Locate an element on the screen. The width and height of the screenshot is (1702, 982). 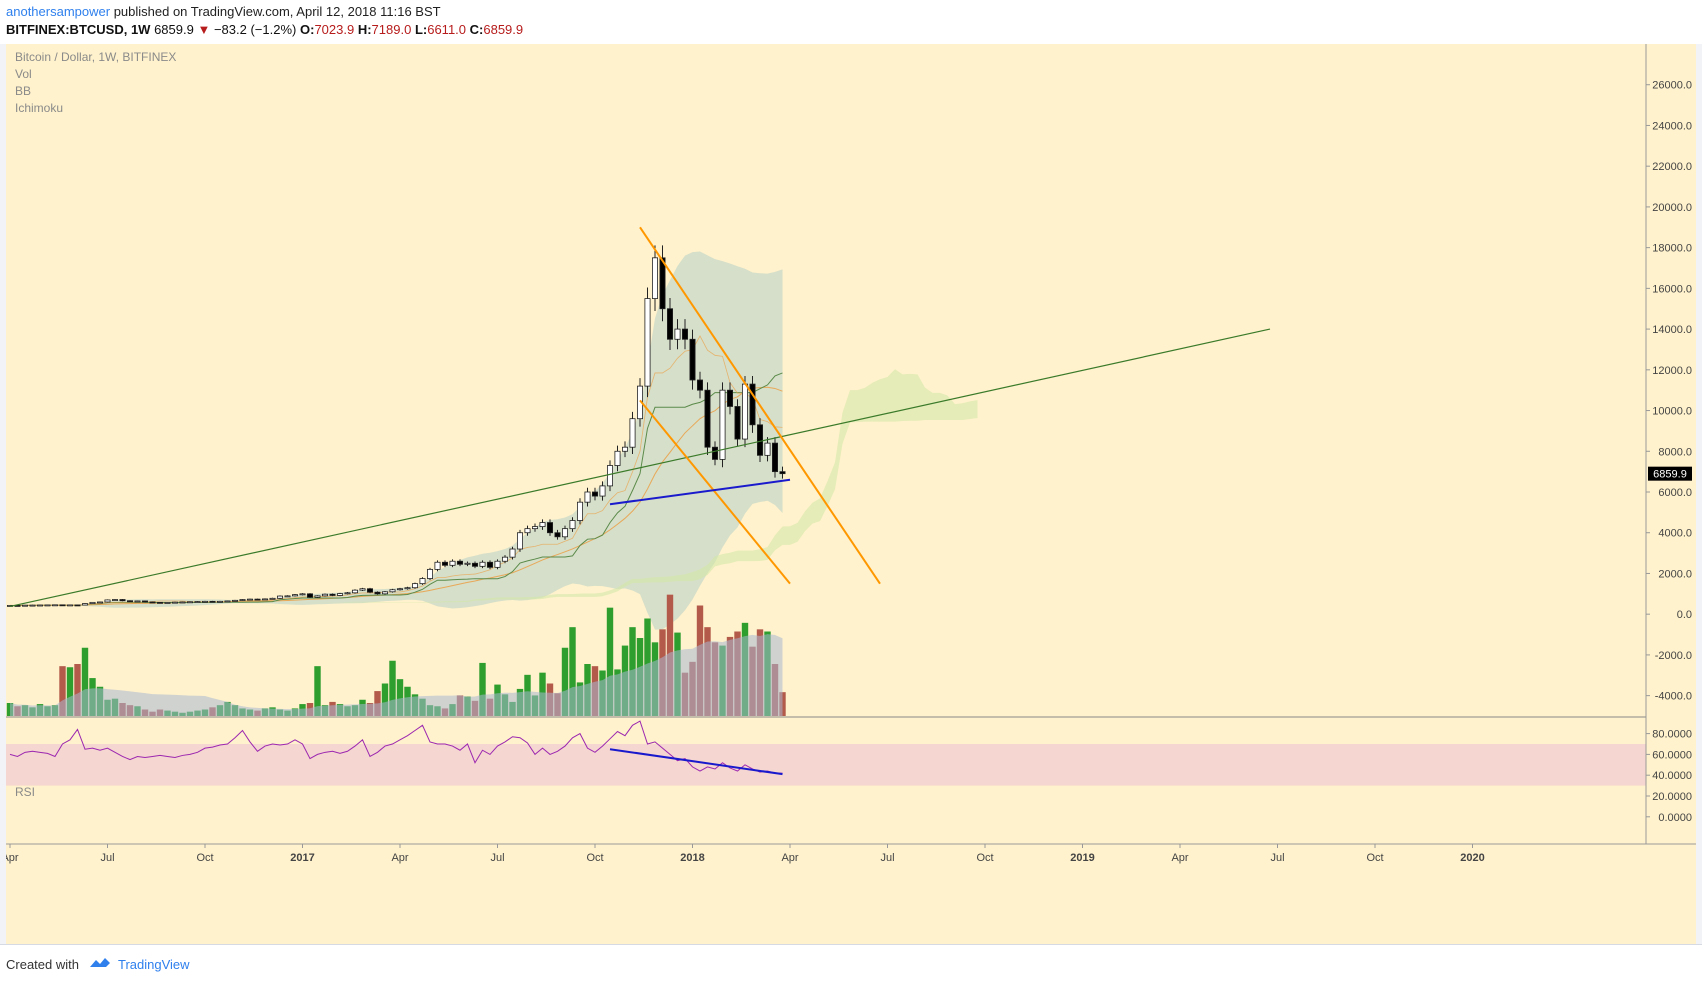
legend-rsi: RSI is located at coordinates (25, 792).